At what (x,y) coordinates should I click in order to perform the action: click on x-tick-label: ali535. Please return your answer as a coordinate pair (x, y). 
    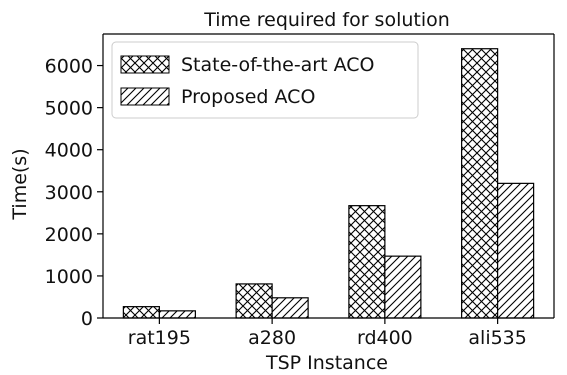
    Looking at the image, I should click on (497, 338).